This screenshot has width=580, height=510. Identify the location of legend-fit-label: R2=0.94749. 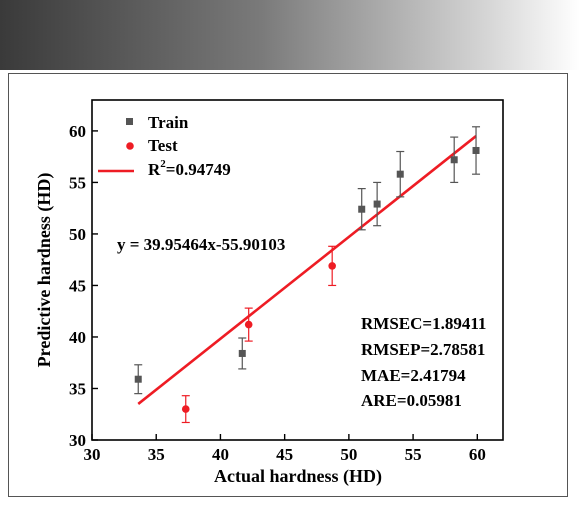
(189, 168).